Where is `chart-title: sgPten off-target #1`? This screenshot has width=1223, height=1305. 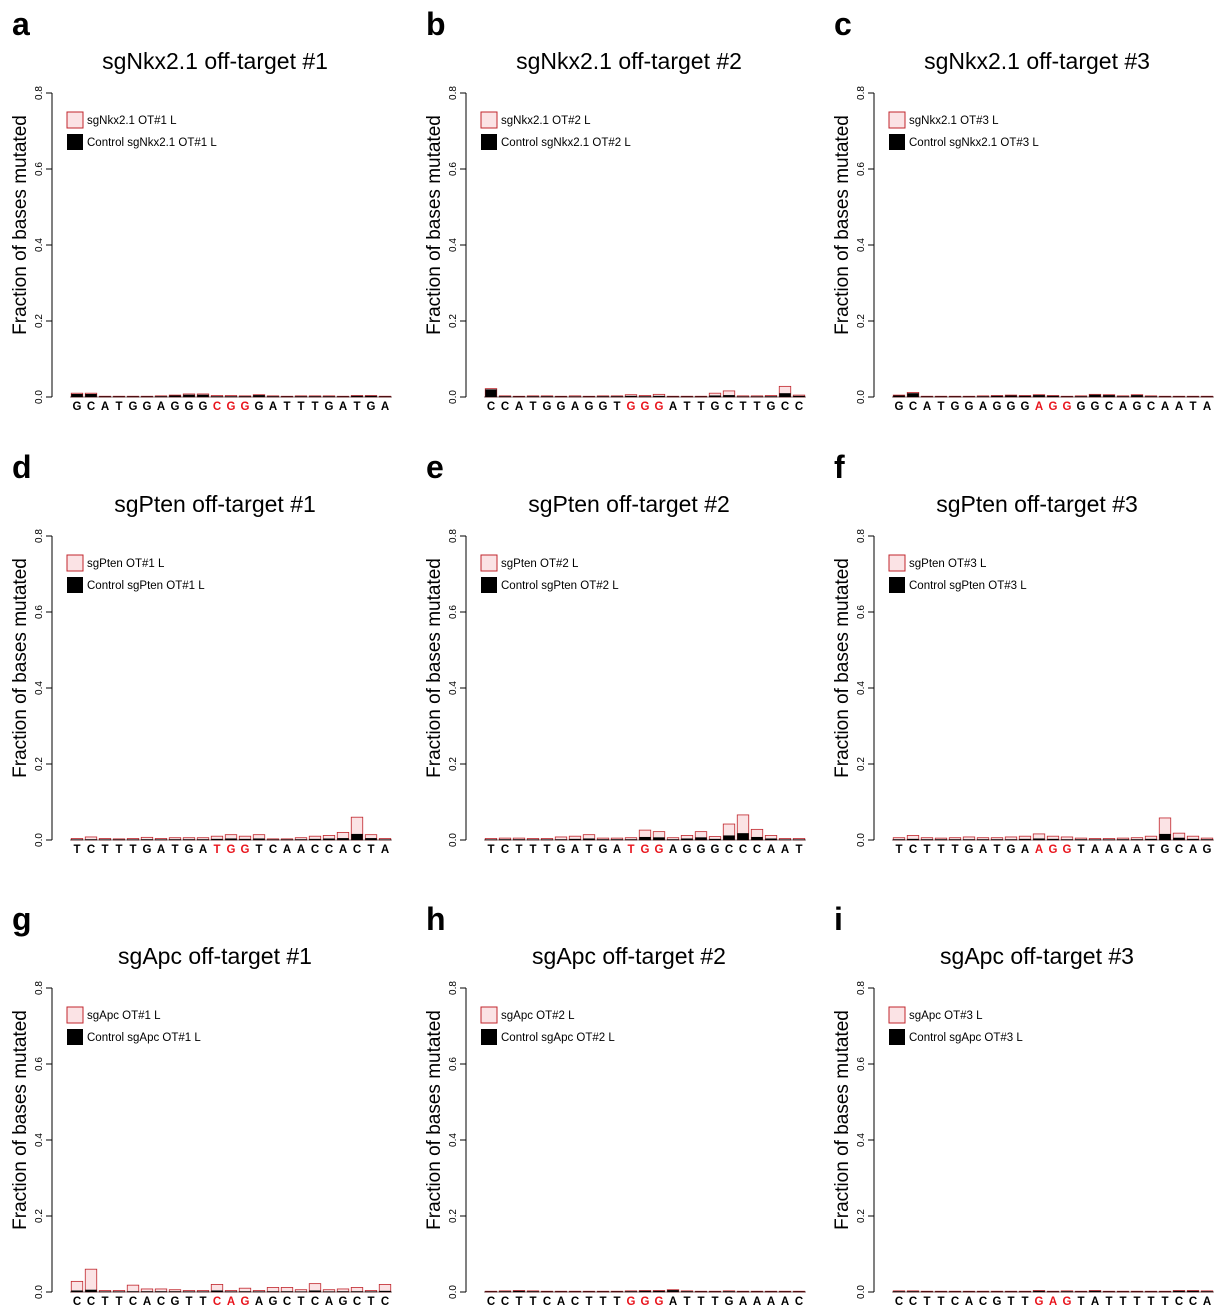
chart-title: sgPten off-target #1 is located at coordinates (215, 504).